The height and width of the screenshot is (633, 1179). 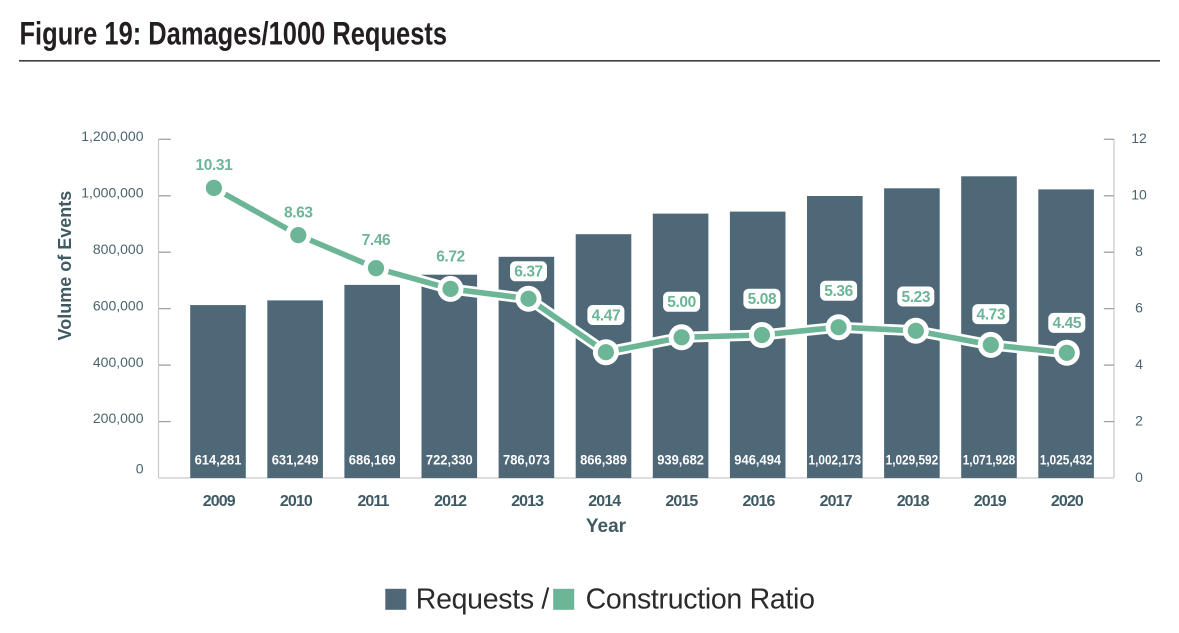 I want to click on svg-text: 4, so click(x=1139, y=364).